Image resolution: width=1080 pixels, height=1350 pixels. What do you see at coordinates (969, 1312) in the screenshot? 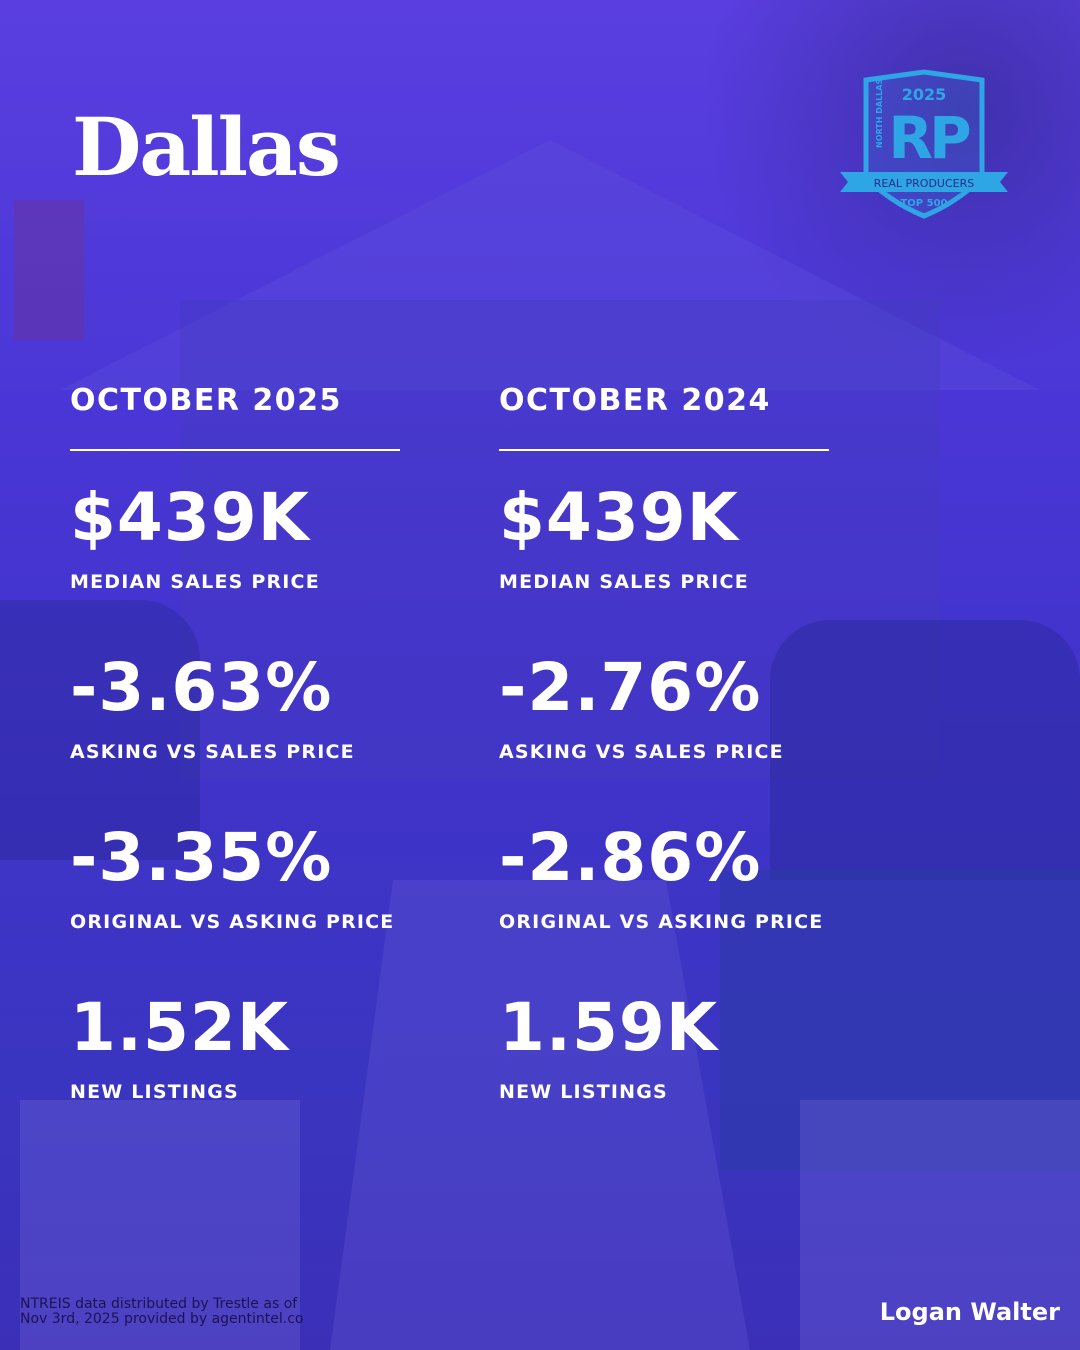
I see `author-name: Logan Walter` at bounding box center [969, 1312].